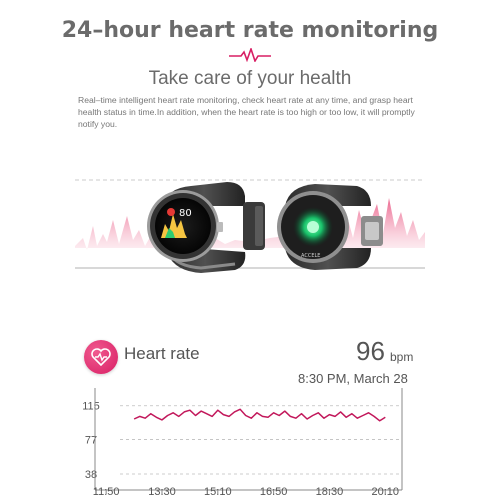  I want to click on heart-rate-timestamp: 8:30 PM, March 28, so click(353, 378).